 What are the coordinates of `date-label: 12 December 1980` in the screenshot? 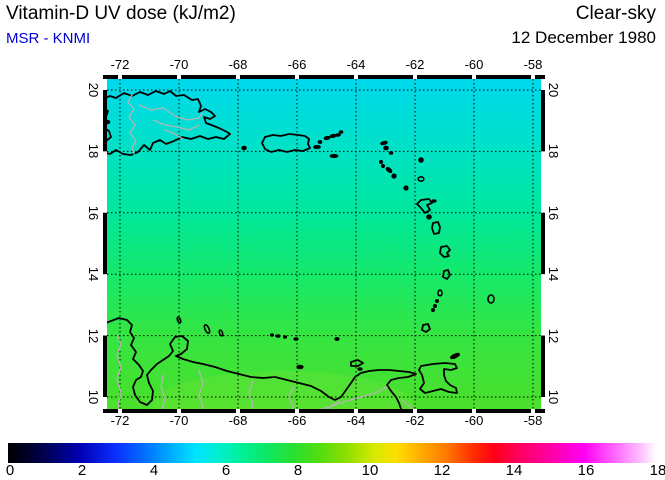 It's located at (583, 37).